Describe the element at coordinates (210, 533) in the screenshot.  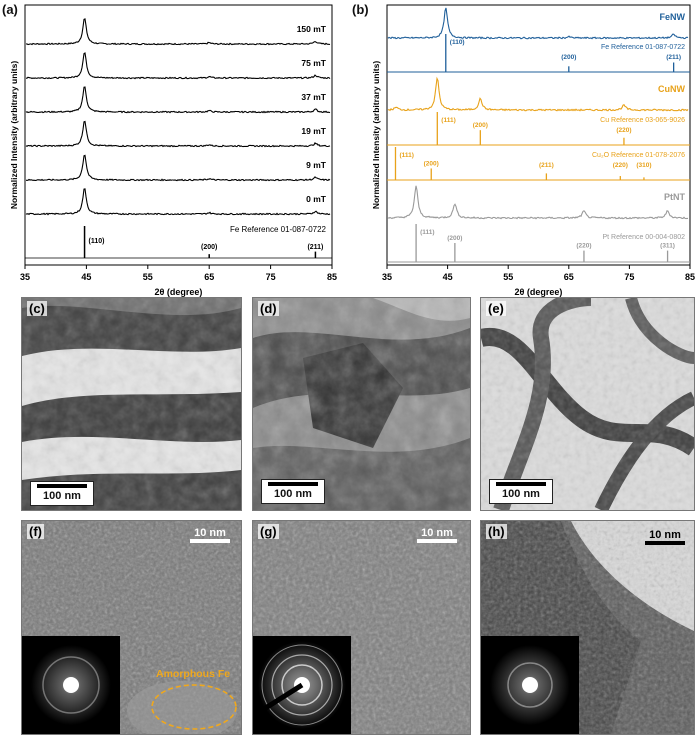
I see `scale-bar-f-label: 10 nm` at that location.